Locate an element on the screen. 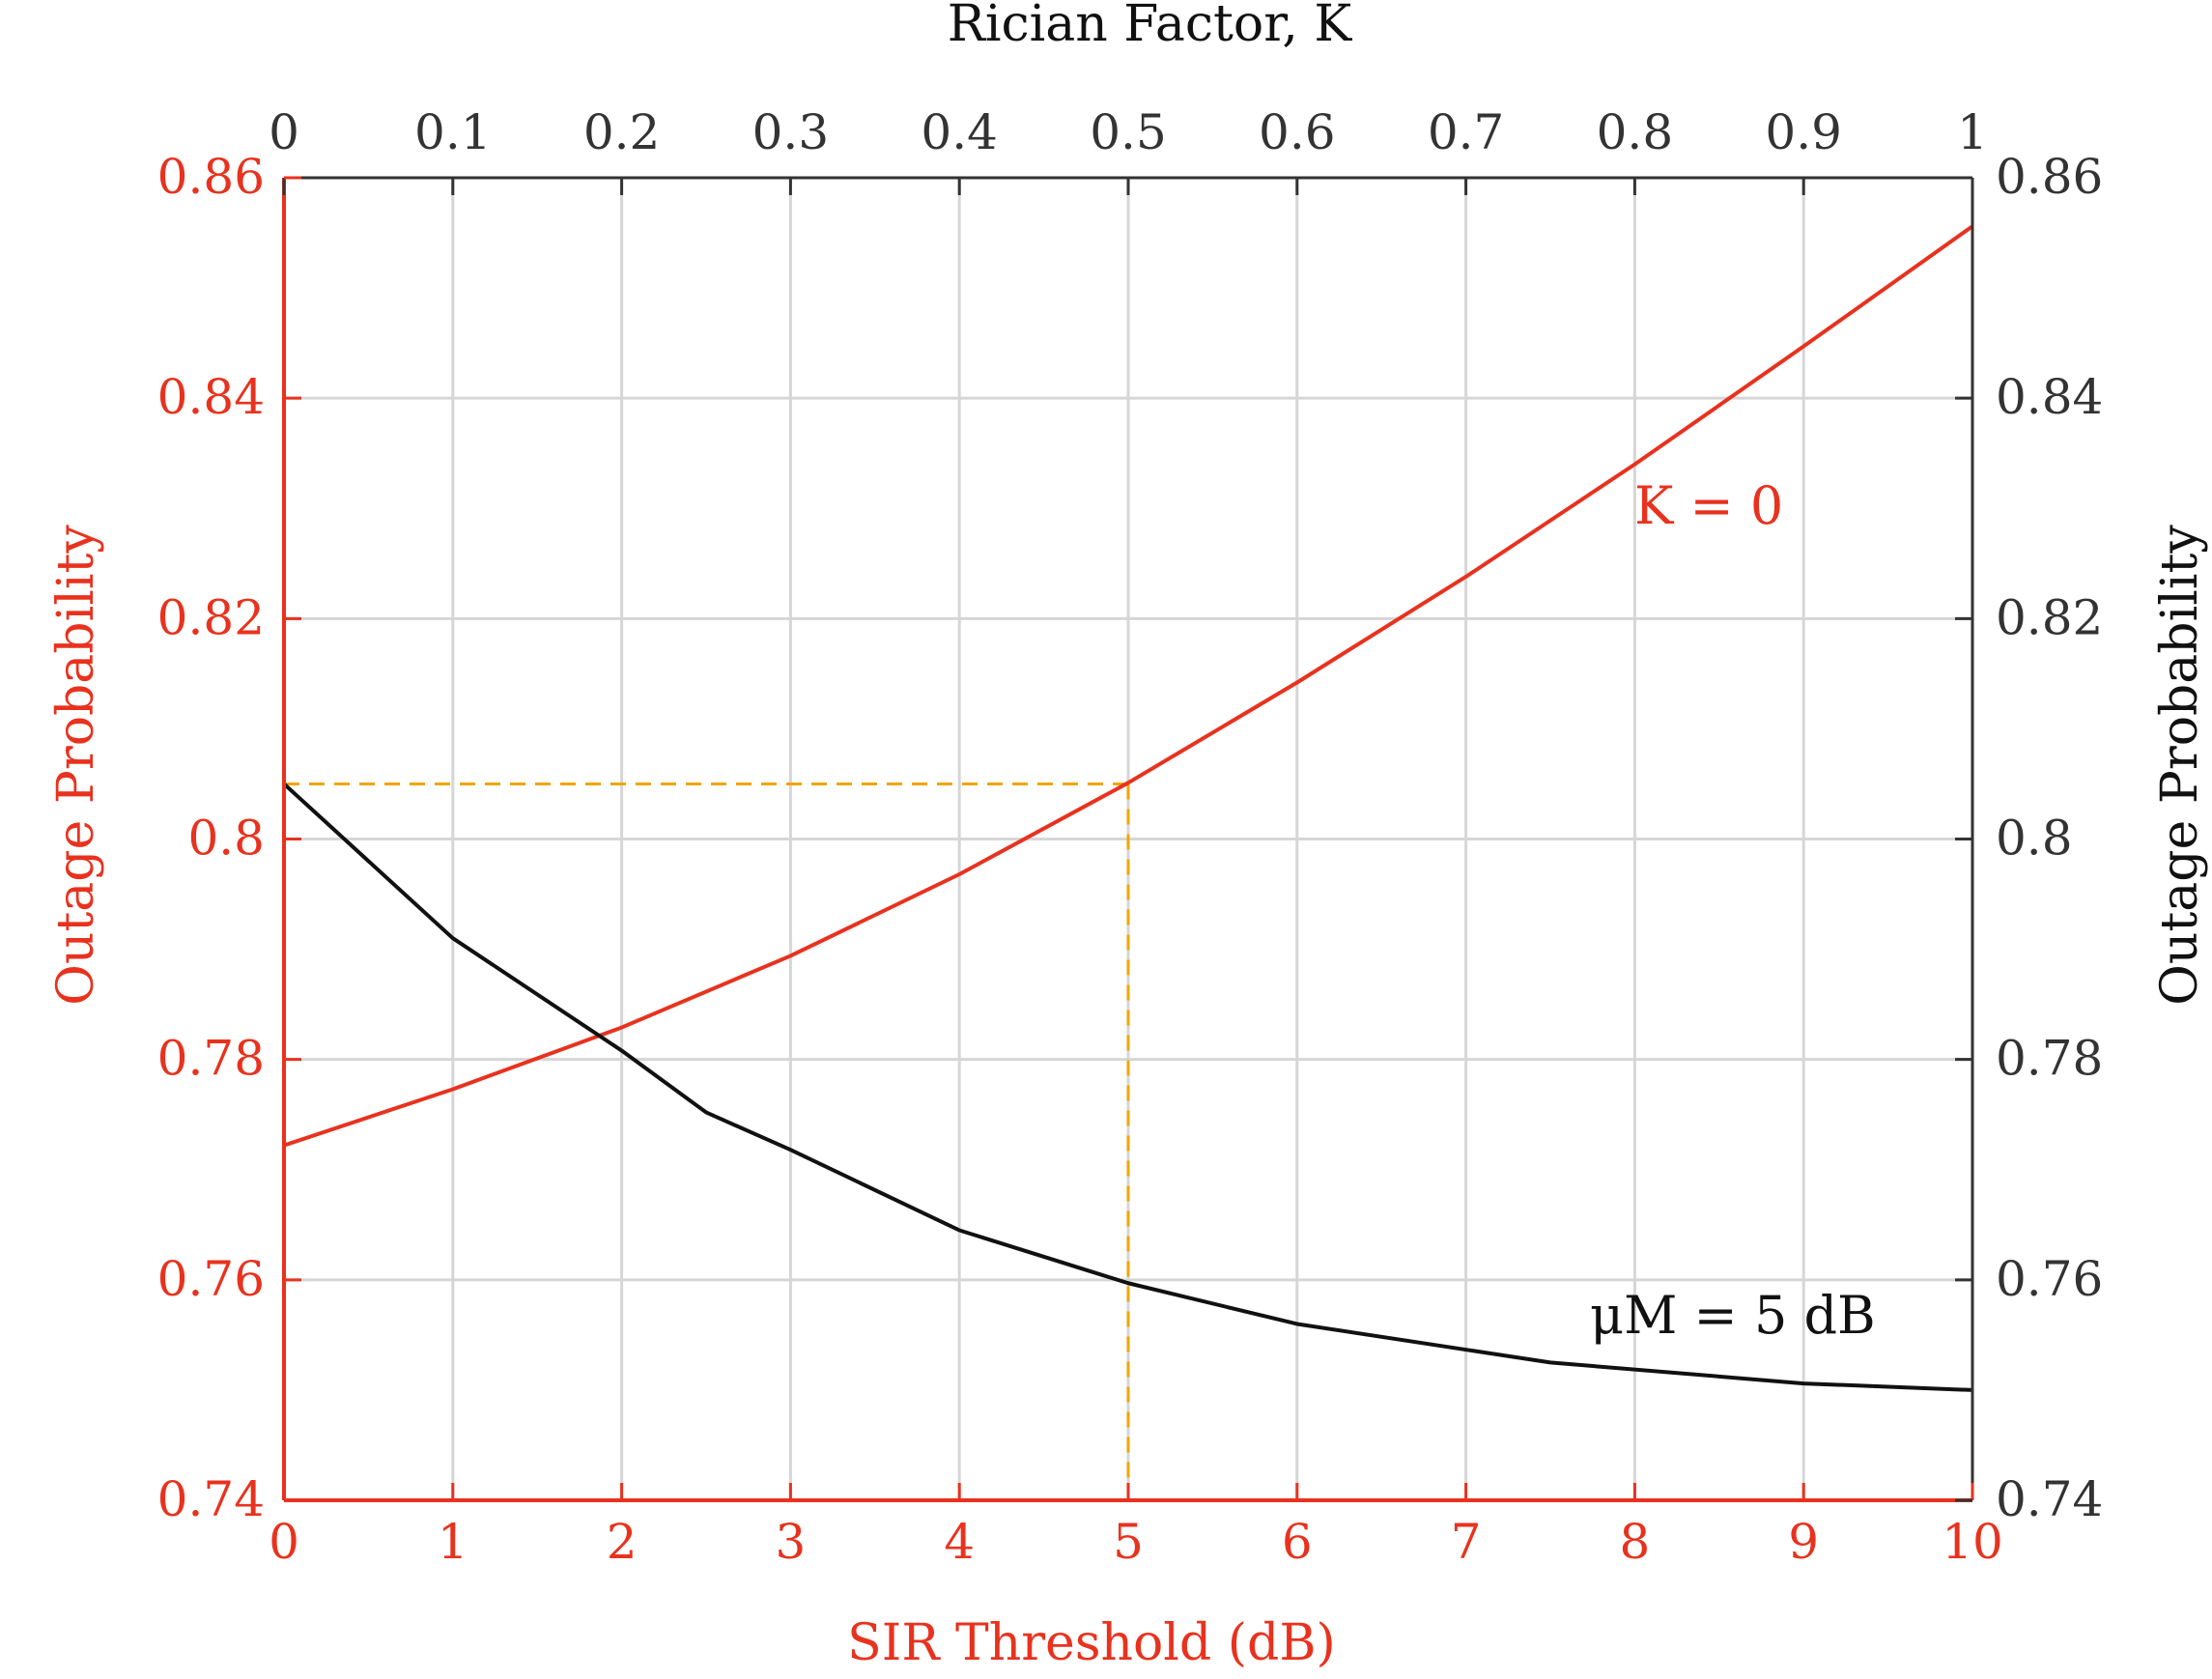  x2-tick-label: 0.6 is located at coordinates (1297, 132).